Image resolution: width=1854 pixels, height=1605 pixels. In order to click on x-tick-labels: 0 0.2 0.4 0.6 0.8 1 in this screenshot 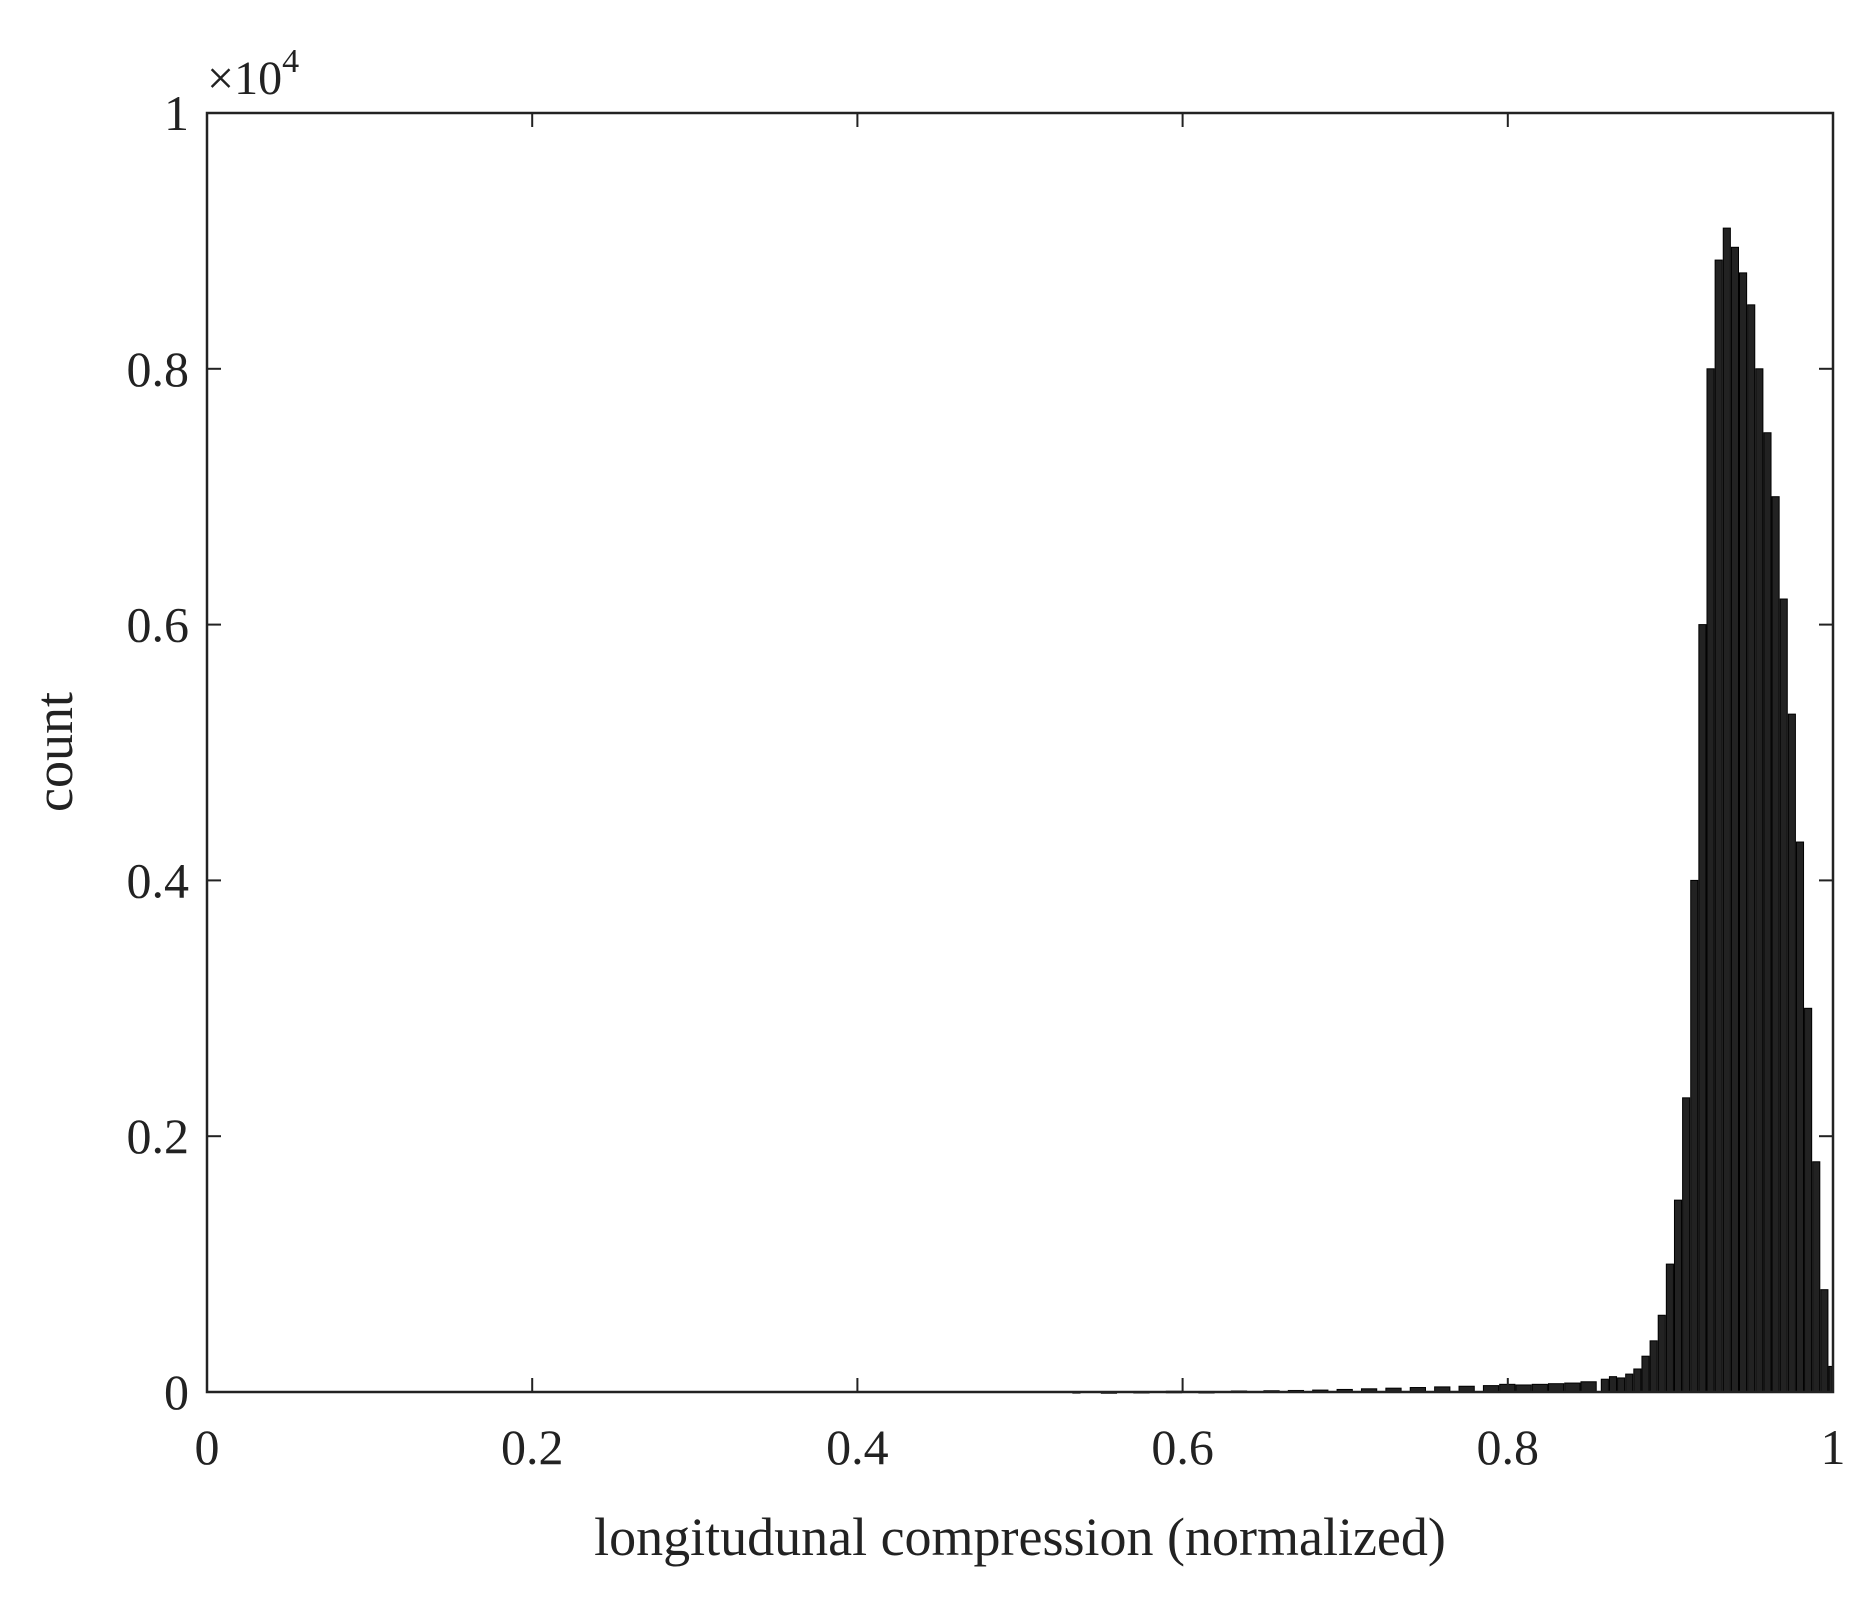, I will do `click(1020, 1447)`.